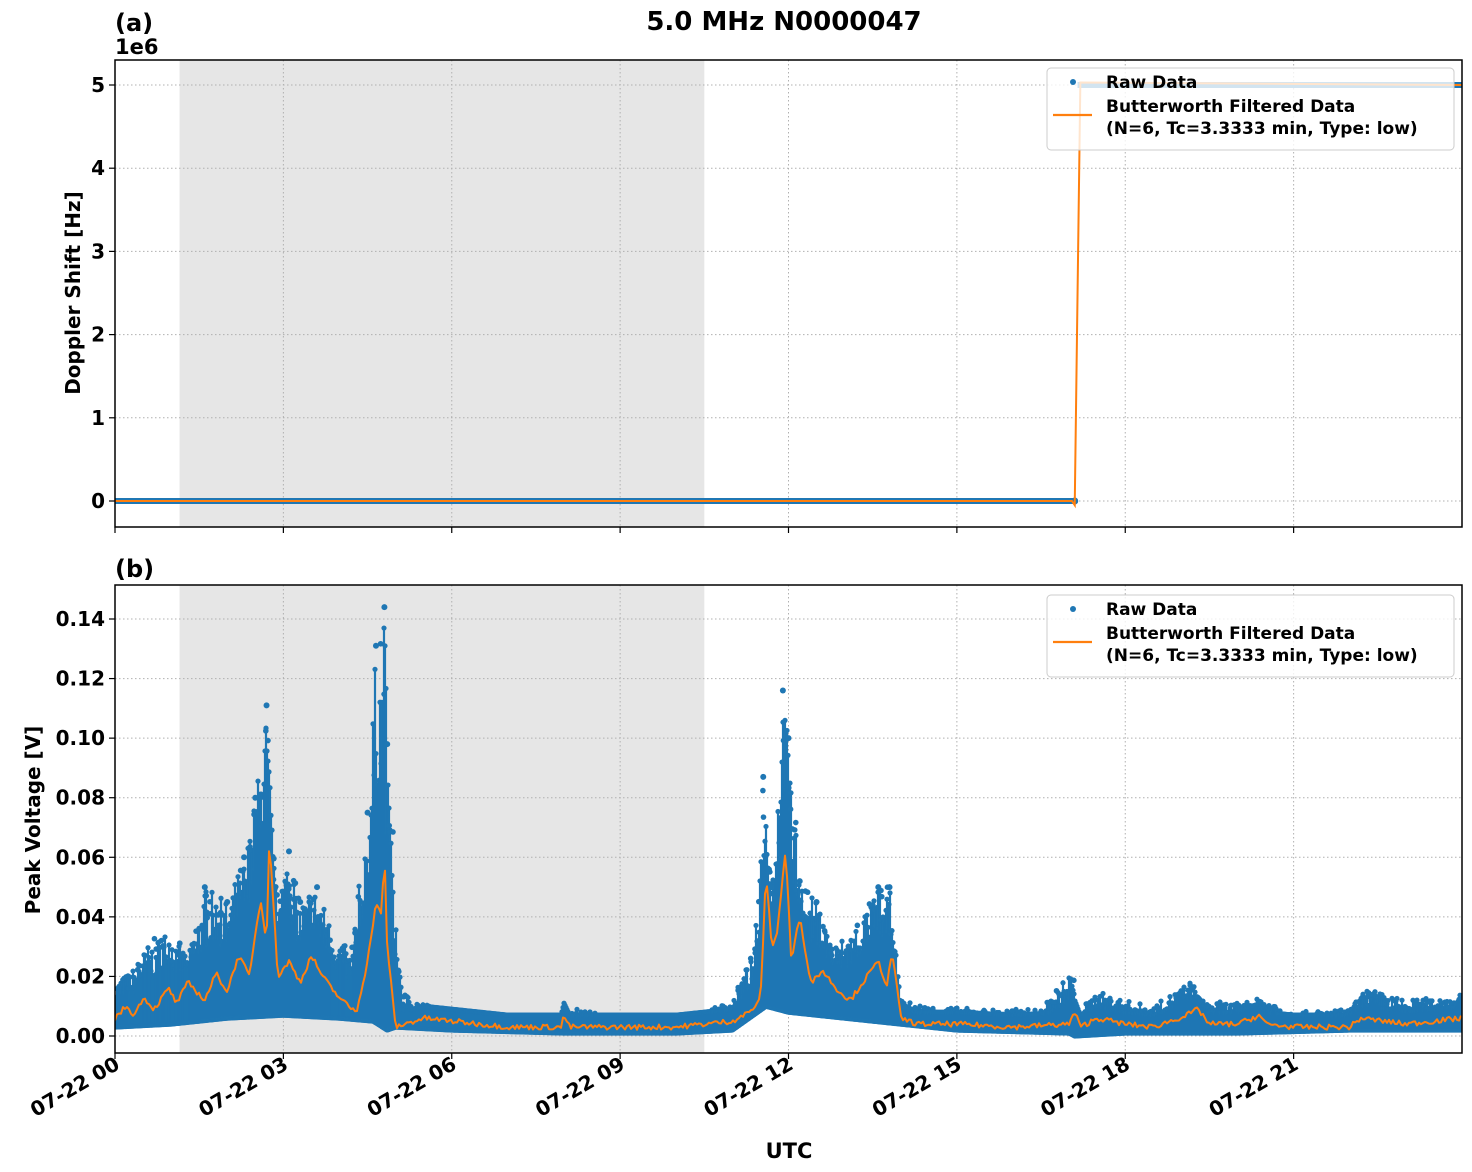  I want to click on y-tick-label: 0.04, so click(80, 917).